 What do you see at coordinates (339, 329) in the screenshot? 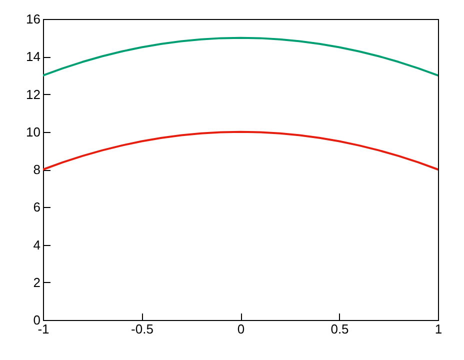
I see `x-tick-label: 0.5` at bounding box center [339, 329].